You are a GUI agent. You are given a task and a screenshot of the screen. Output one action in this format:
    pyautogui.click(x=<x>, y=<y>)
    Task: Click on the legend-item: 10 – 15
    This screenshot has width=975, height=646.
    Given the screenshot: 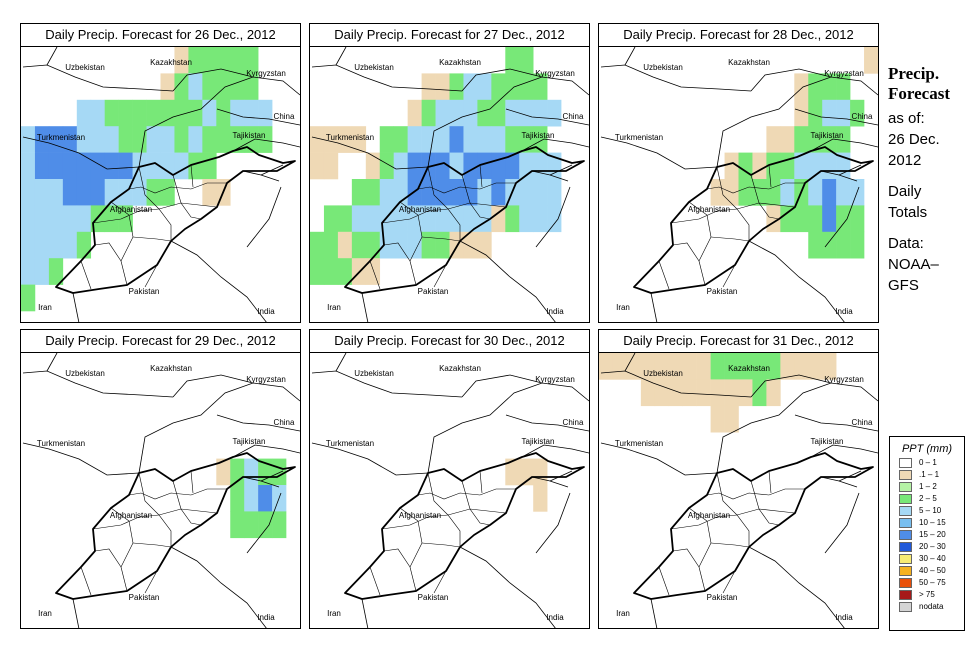 What is the action you would take?
    pyautogui.click(x=927, y=523)
    